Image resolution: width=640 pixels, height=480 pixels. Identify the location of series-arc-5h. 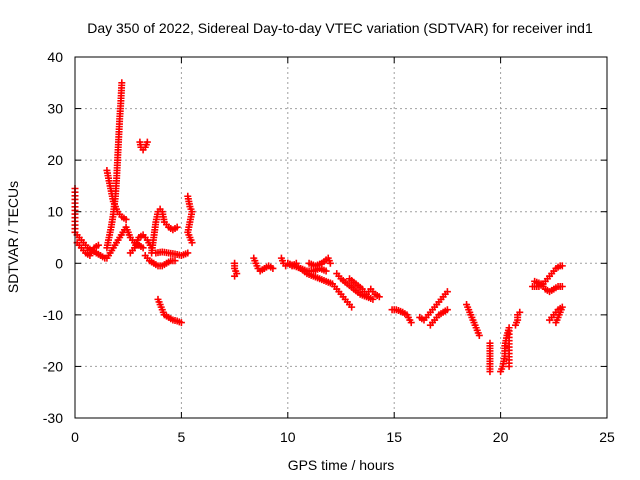
(190, 219).